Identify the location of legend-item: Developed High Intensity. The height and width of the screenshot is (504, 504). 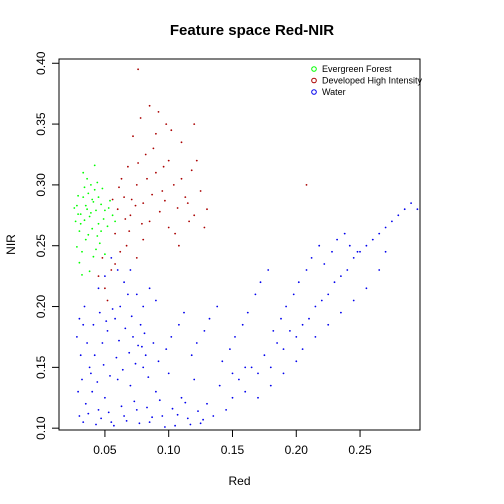
(367, 81).